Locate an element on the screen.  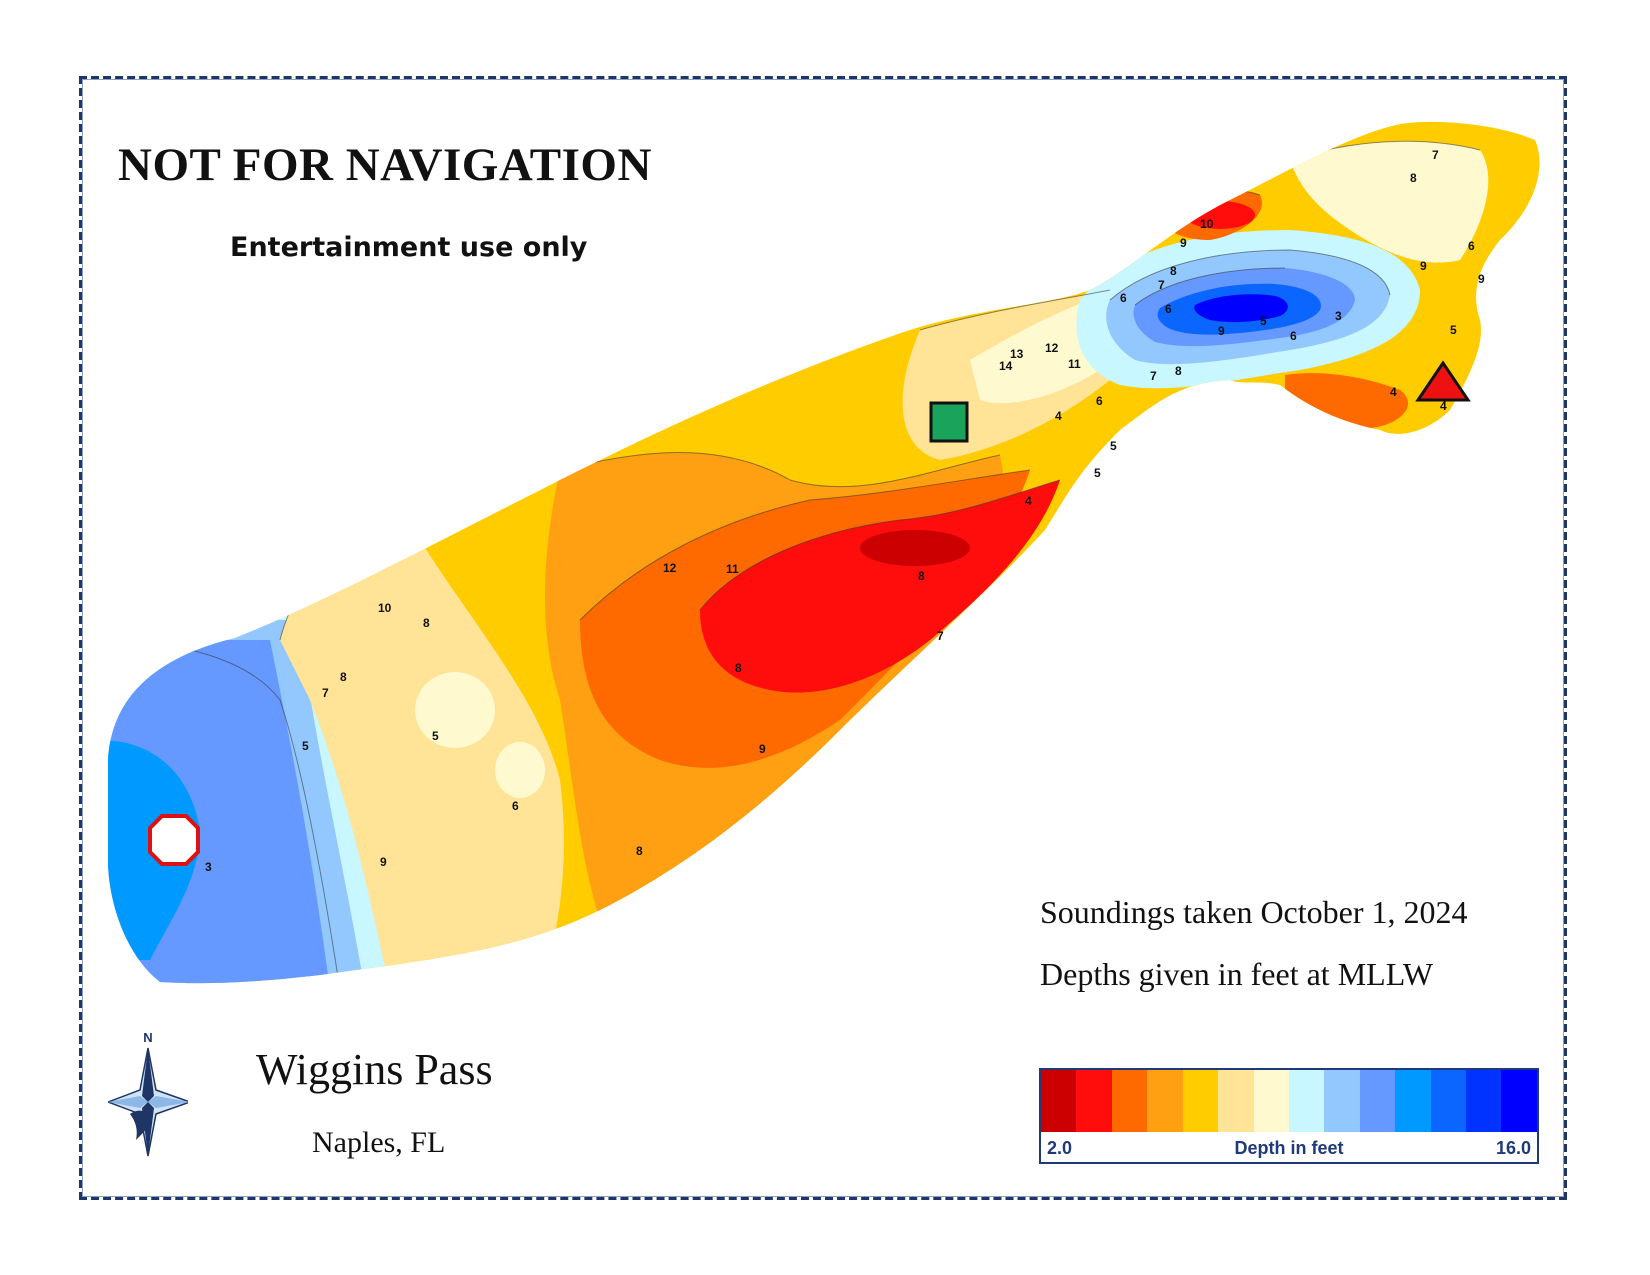
legend-title: Depth in feet is located at coordinates (1289, 1148).